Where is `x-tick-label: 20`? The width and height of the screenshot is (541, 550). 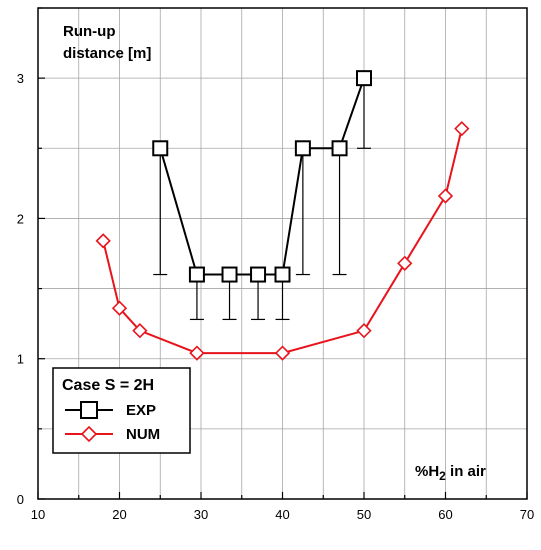 x-tick-label: 20 is located at coordinates (119, 514).